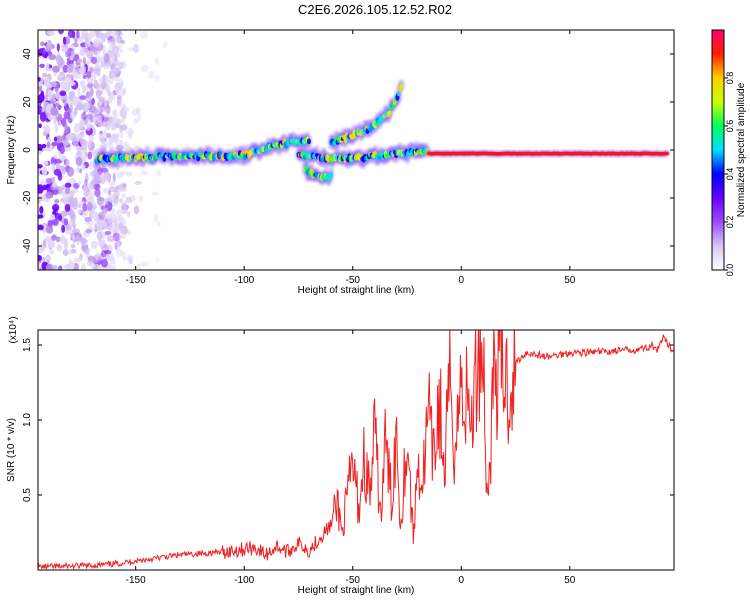 This screenshot has height=600, width=750. Describe the element at coordinates (375, 9) in the screenshot. I see `chart-title: C2E6.2026.105.12.52.R02` at that location.